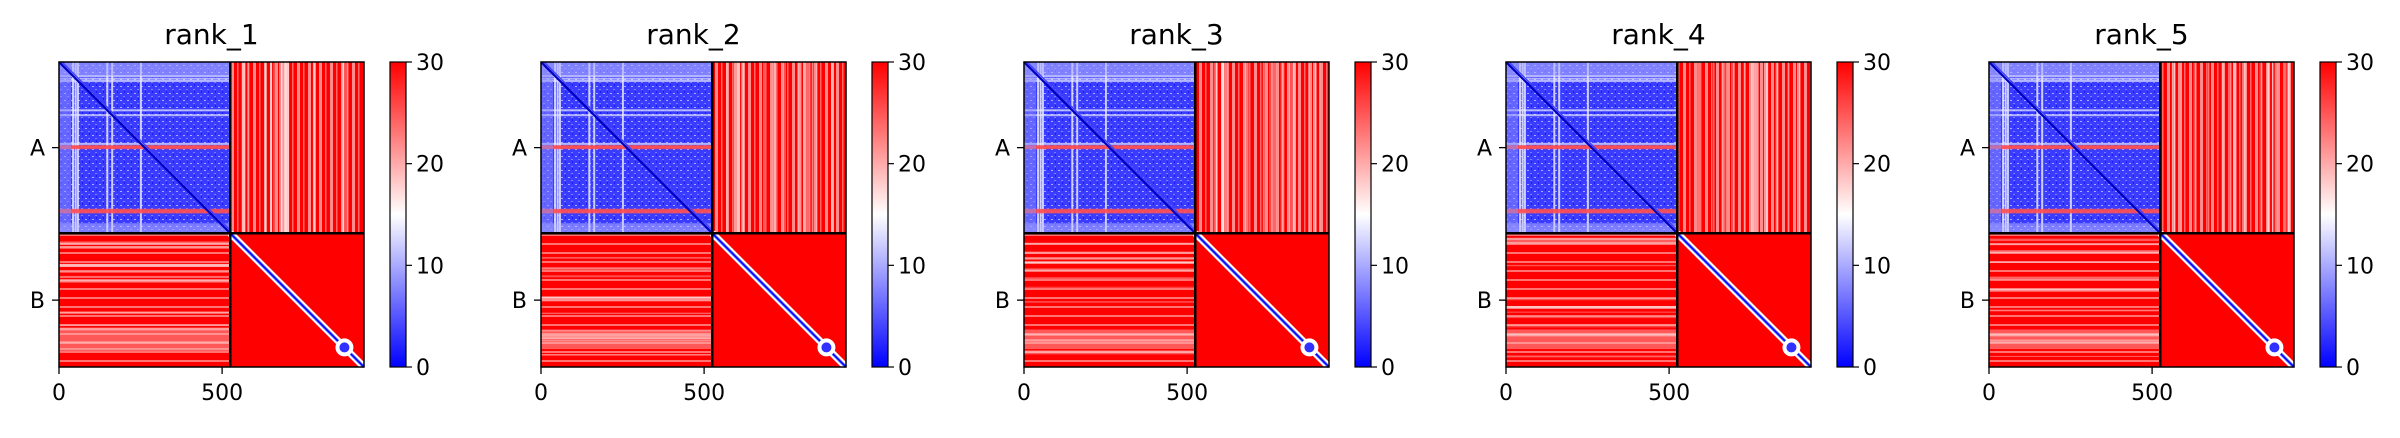  Describe the element at coordinates (693, 34) in the screenshot. I see `panel-title: rank_2` at that location.